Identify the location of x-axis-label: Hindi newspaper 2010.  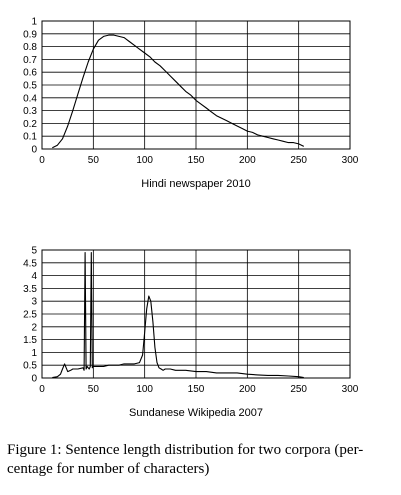
(195, 184).